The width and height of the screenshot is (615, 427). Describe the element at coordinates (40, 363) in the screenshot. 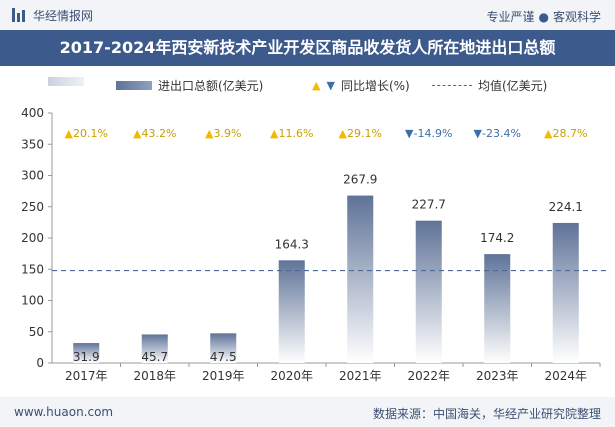

I see `y-tick-label: 0` at that location.